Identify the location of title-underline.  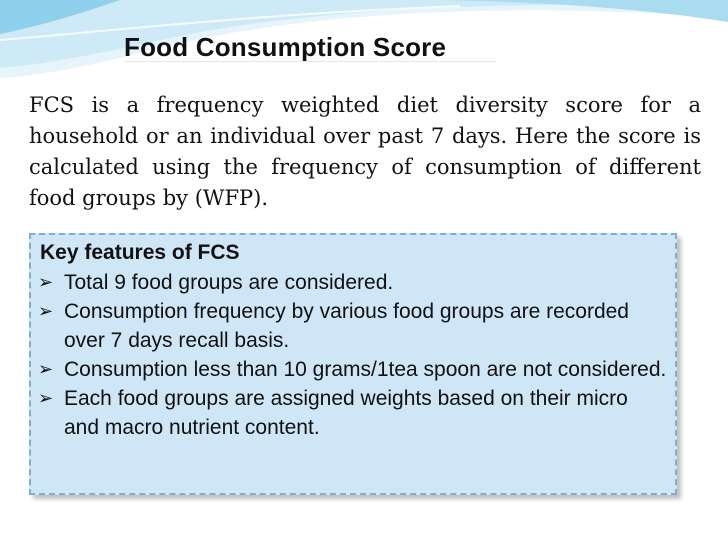
(310, 61).